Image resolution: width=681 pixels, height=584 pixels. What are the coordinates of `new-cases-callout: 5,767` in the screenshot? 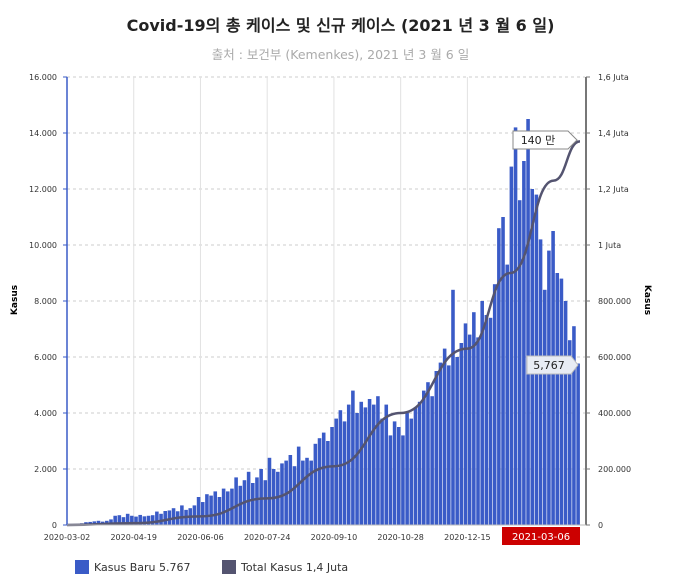 It's located at (552, 365).